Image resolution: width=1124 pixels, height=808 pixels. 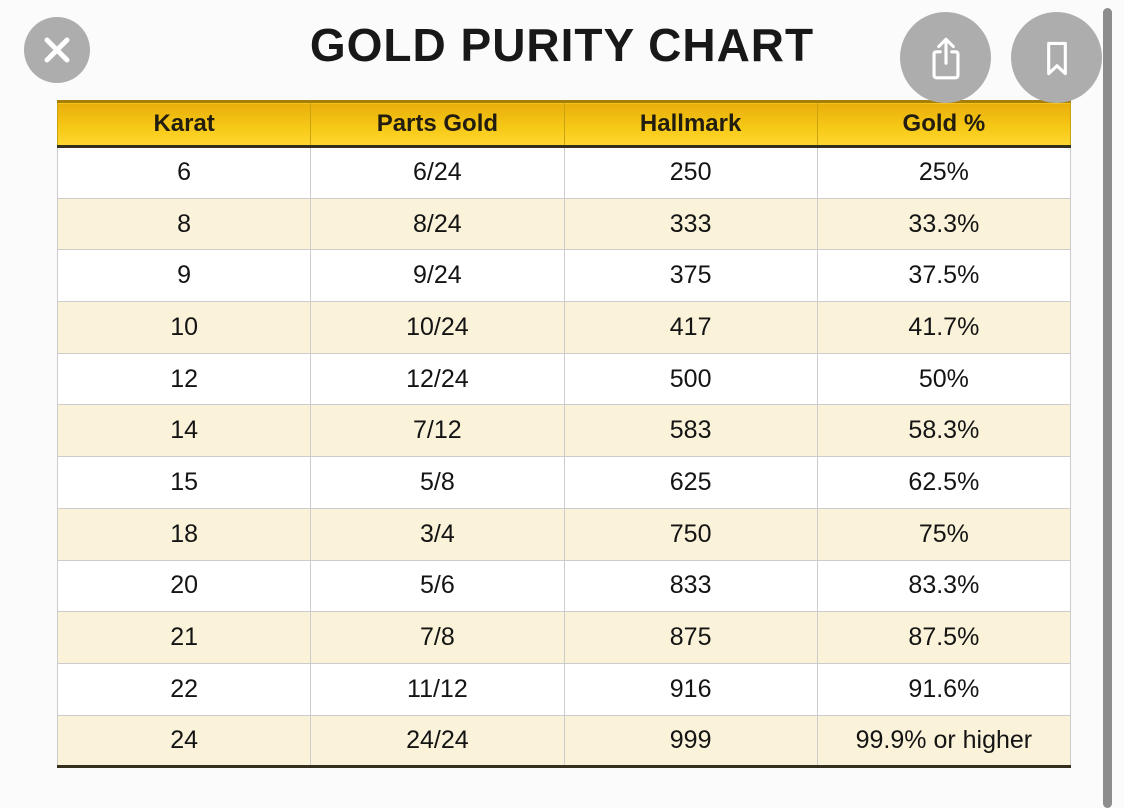 What do you see at coordinates (184, 431) in the screenshot?
I see `table-cell: 14` at bounding box center [184, 431].